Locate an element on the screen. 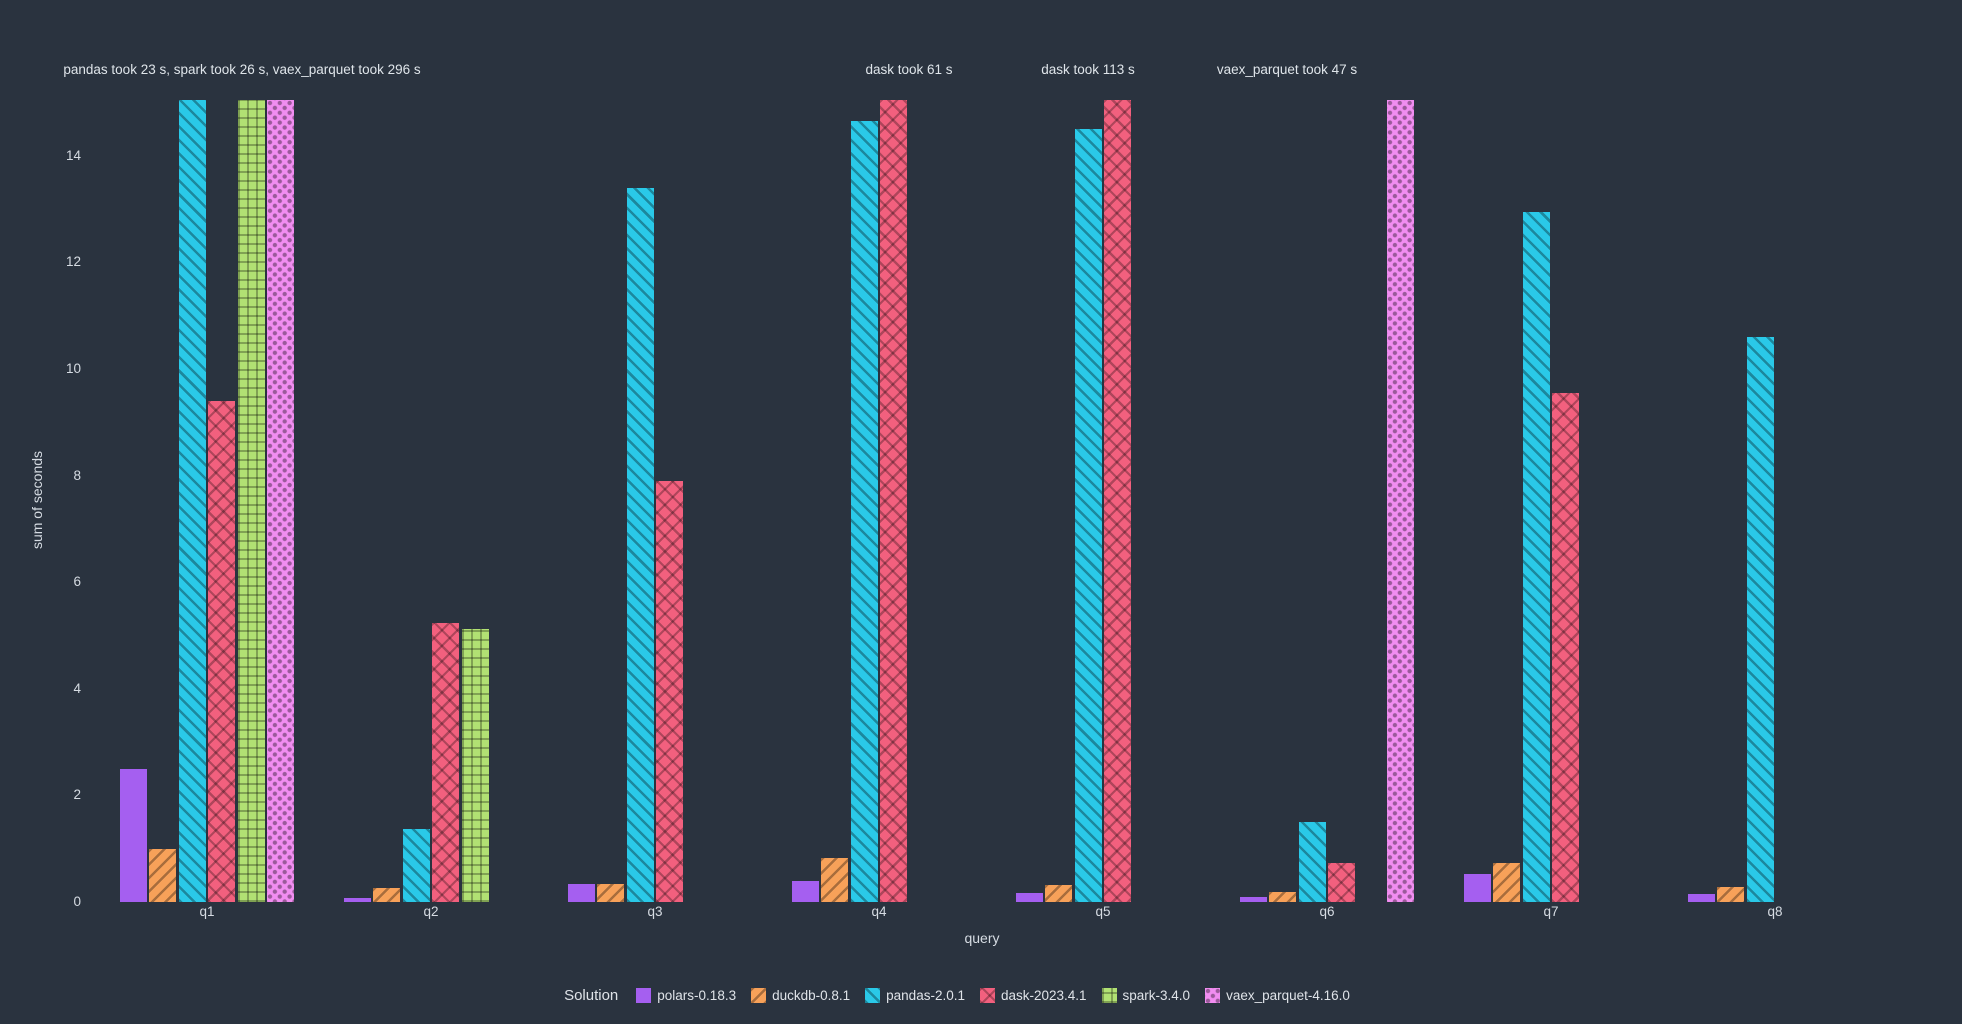 Image resolution: width=1962 pixels, height=1024 pixels. bar-q3-duckdb-0.8.1 is located at coordinates (611, 893).